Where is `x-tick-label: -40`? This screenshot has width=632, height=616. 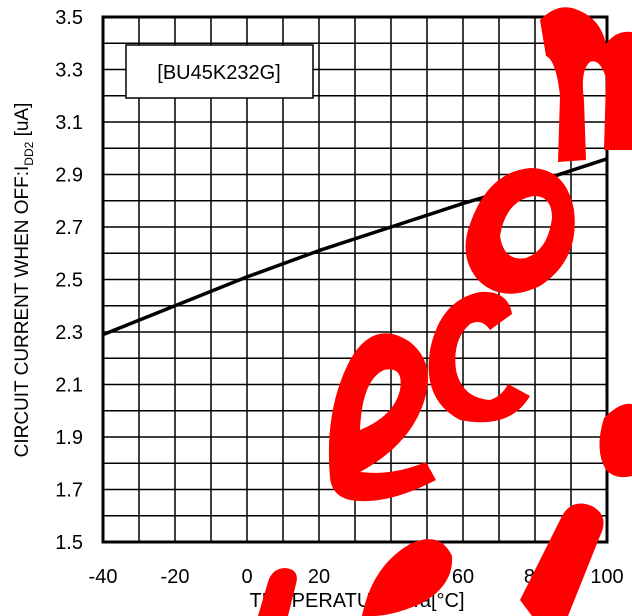
x-tick-label: -40 is located at coordinates (103, 577).